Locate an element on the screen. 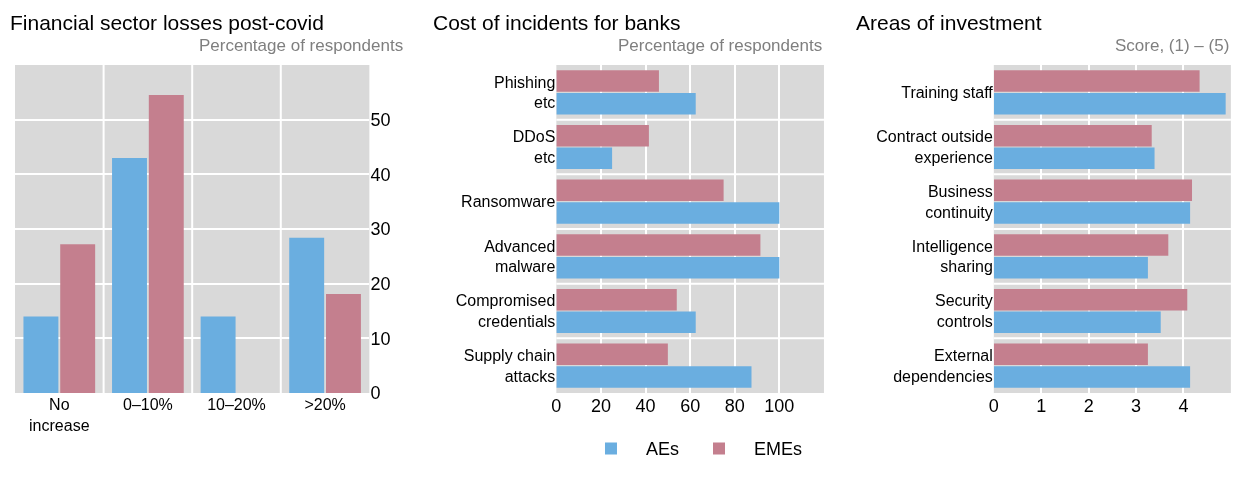  x-tick-label: No increase is located at coordinates (59, 415).